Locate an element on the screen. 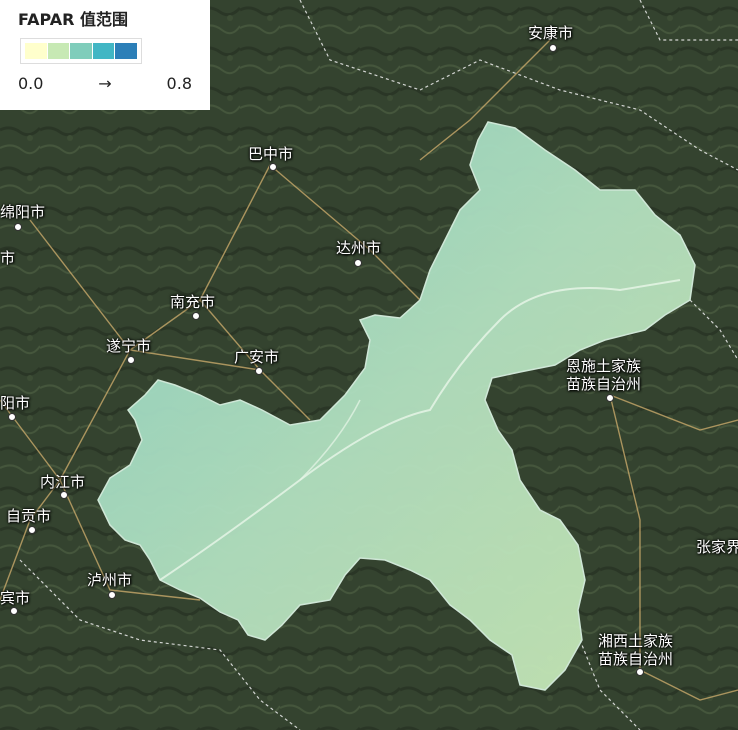 This screenshot has width=738, height=730. city-dot-ankang is located at coordinates (553, 48).